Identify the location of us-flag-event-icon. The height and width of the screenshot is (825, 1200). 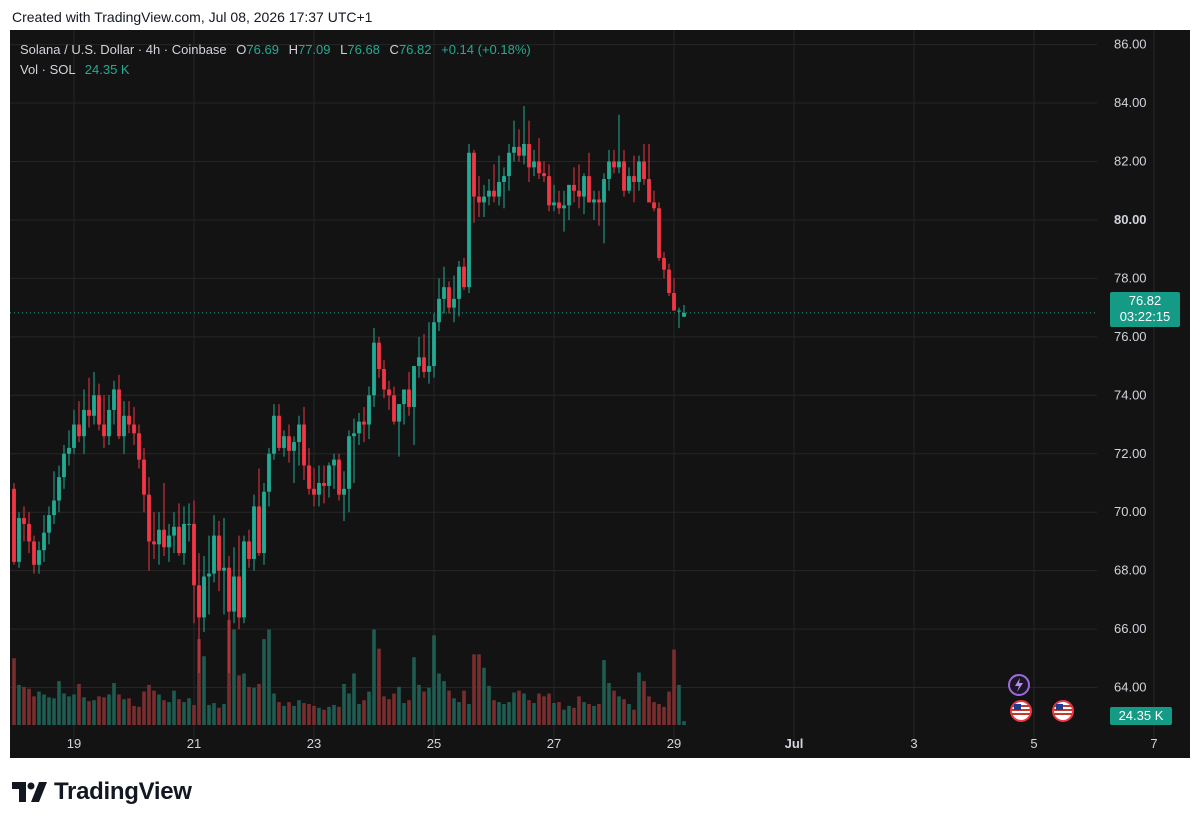
(1021, 711).